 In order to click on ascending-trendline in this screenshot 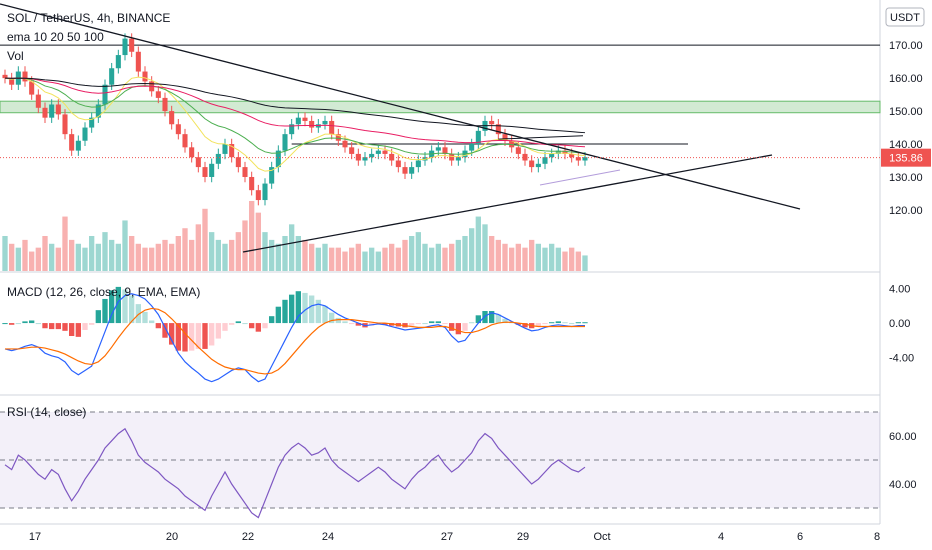, I will do `click(507, 203)`.